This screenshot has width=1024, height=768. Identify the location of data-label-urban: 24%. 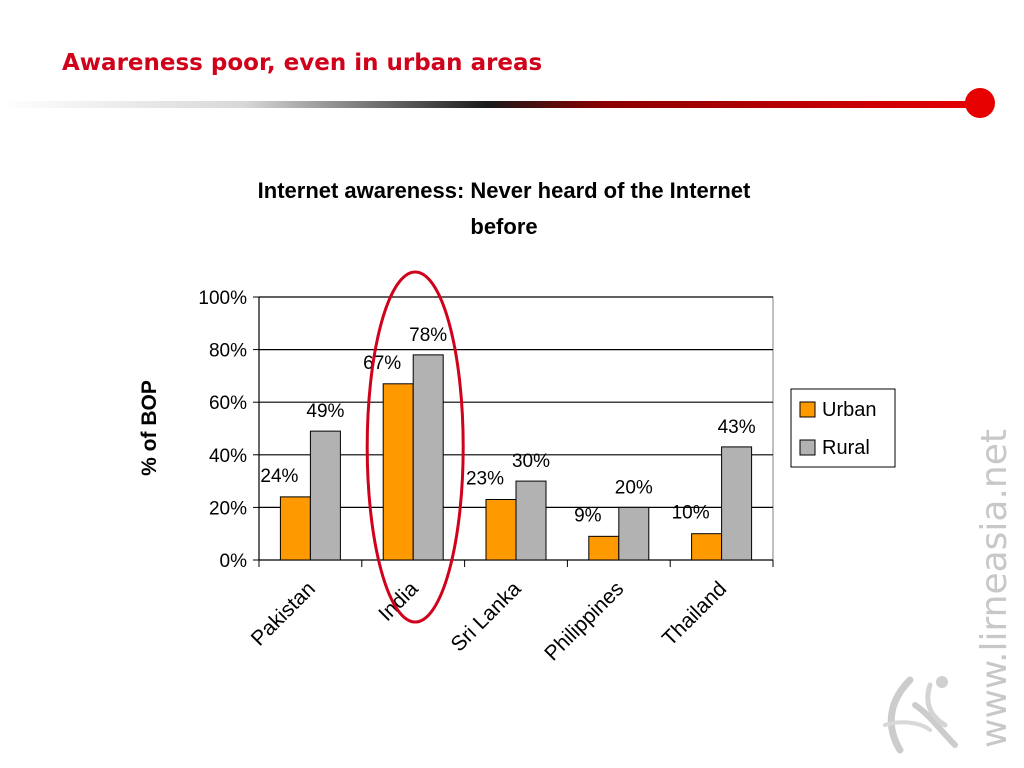
(279, 476).